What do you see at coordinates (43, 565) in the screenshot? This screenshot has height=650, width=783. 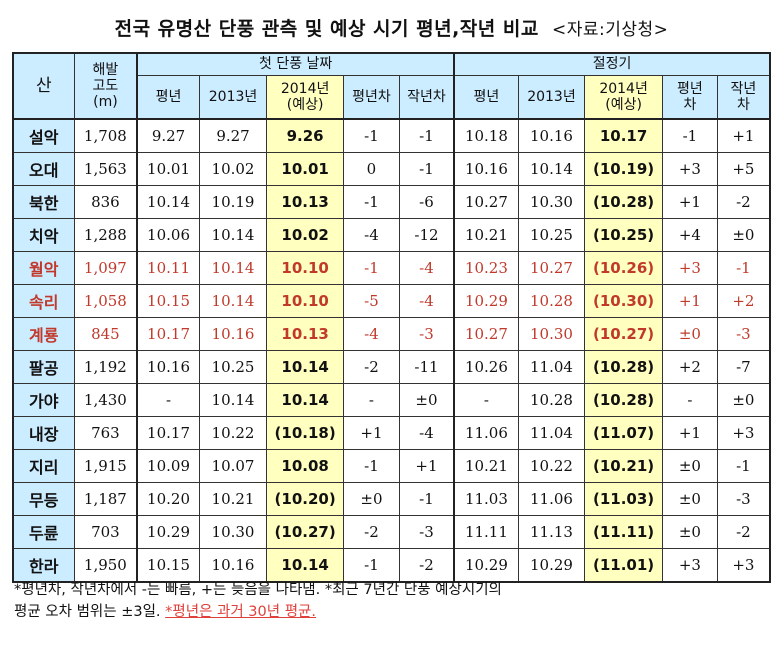 I see `mountain-name-cell: 한라` at bounding box center [43, 565].